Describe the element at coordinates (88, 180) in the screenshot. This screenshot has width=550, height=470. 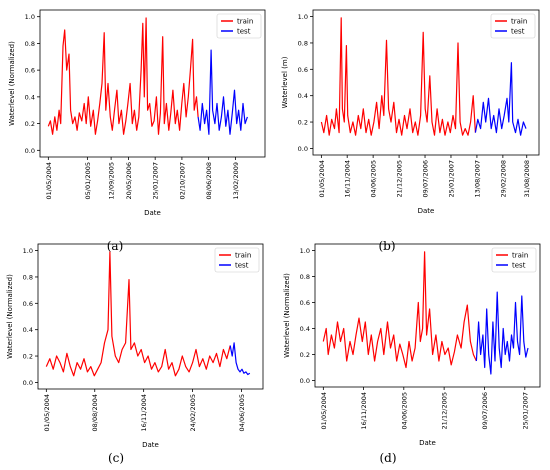
I see `x-tick-label: 05/01/2005` at that location.